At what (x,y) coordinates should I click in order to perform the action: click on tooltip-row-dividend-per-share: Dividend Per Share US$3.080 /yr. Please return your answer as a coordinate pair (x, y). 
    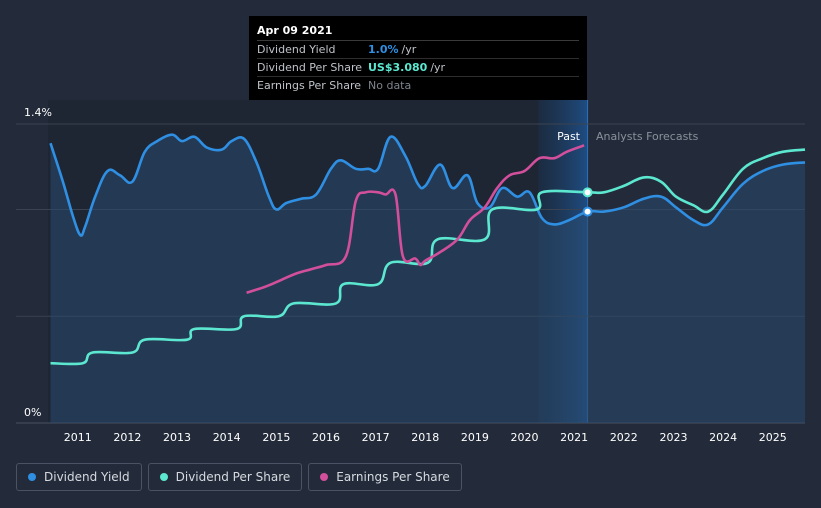
    Looking at the image, I should click on (418, 68).